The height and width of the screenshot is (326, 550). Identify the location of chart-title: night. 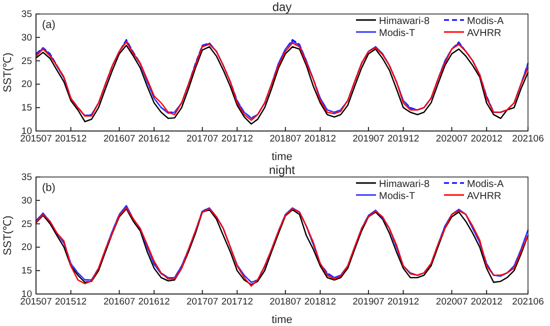
(282, 170).